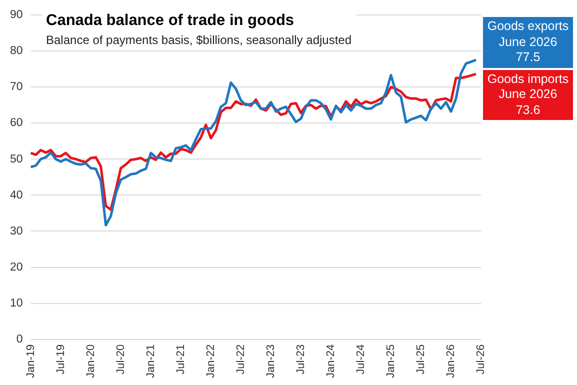 Image resolution: width=577 pixels, height=385 pixels. What do you see at coordinates (330, 361) in the screenshot?
I see `x-tick-label: Jan-24` at bounding box center [330, 361].